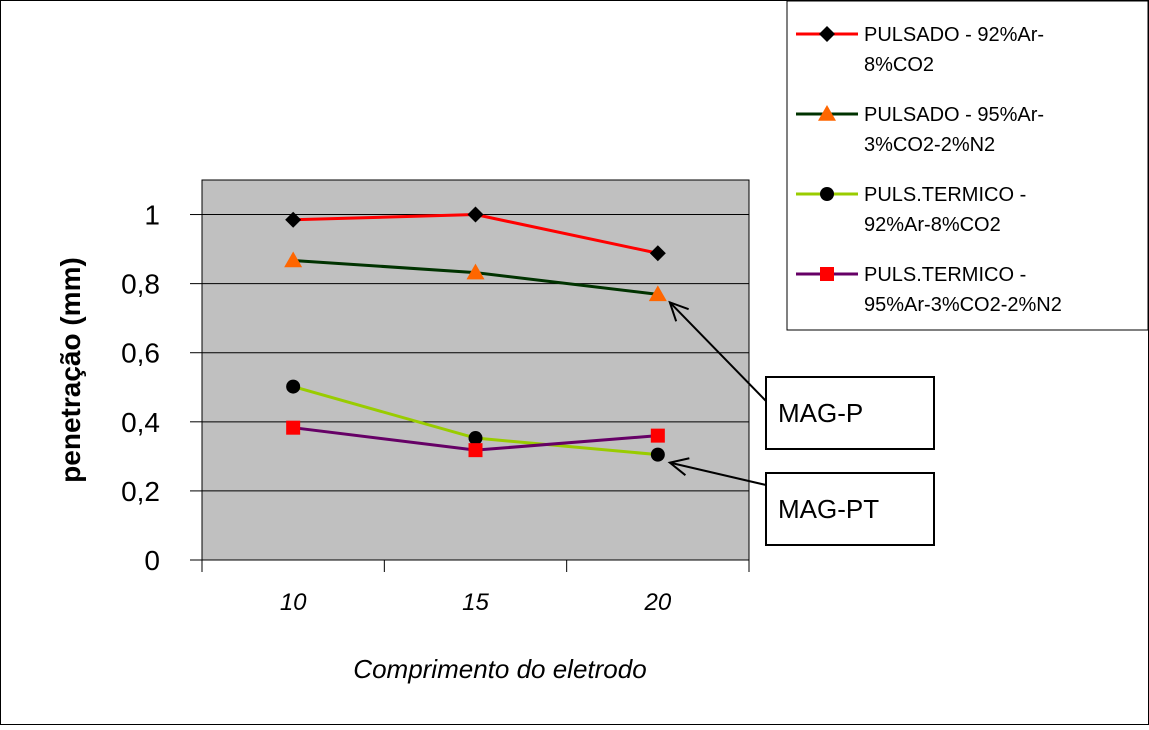 The image size is (1149, 730). Describe the element at coordinates (140, 491) in the screenshot. I see `y-tick-label: 0,2` at that location.